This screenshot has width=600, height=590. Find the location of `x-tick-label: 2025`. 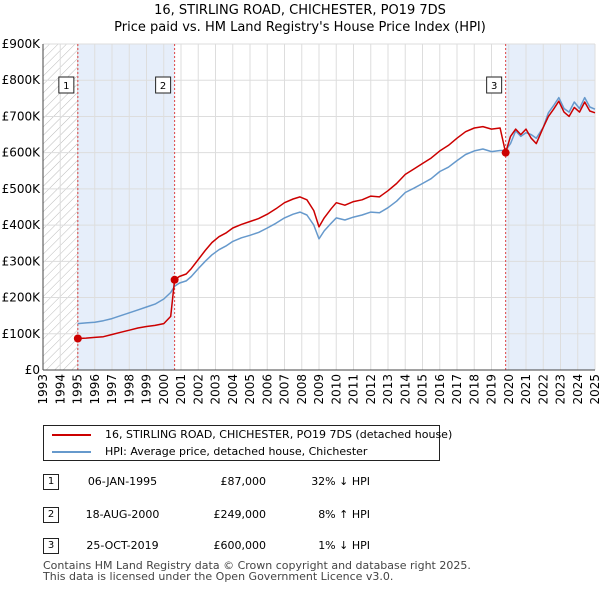

x-tick-label: 2025 is located at coordinates (594, 389).